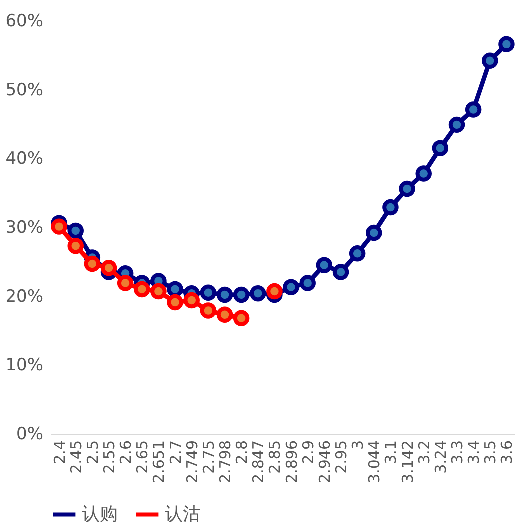  What do you see at coordinates (358, 445) in the screenshot?
I see `x-tick-label: 3` at bounding box center [358, 445].